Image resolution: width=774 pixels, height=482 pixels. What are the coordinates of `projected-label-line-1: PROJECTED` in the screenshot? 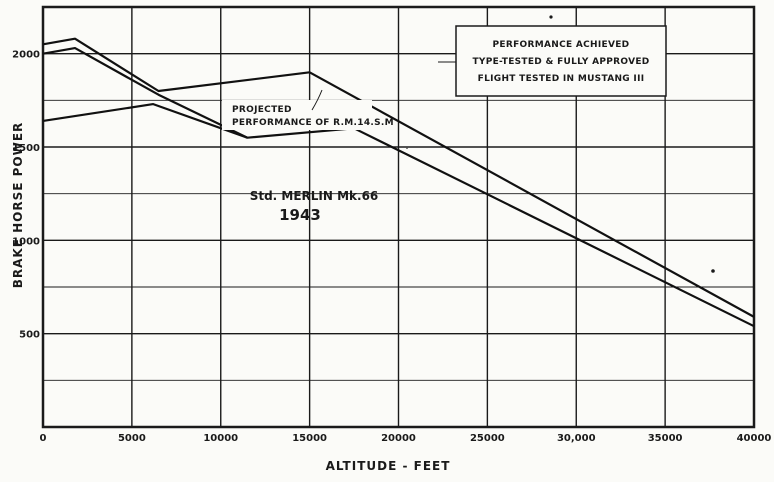 It's located at (262, 110).